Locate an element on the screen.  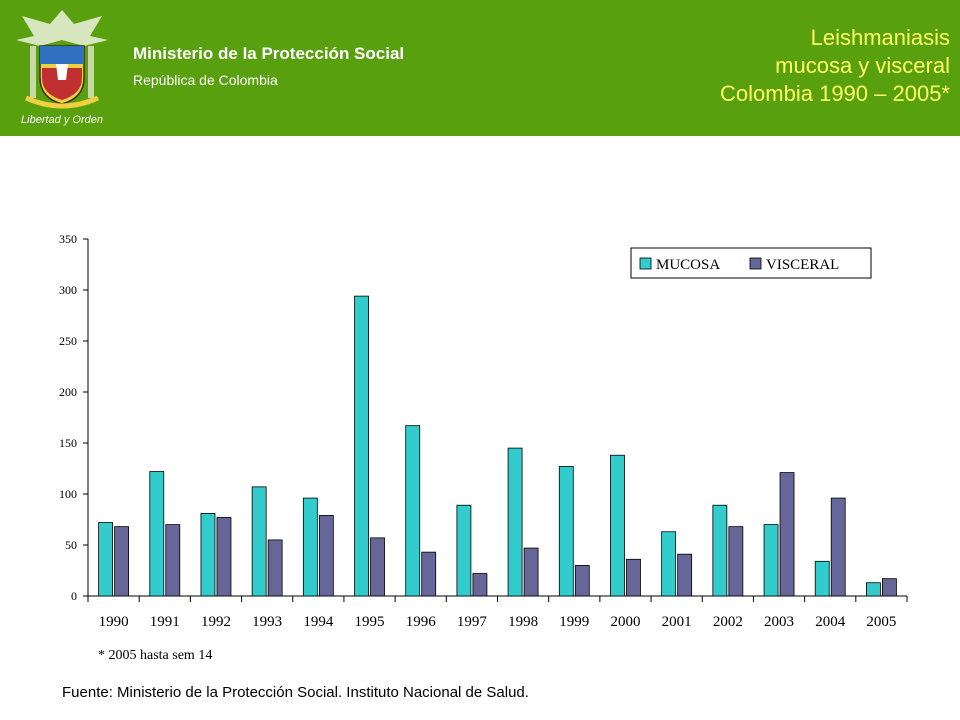
y-tick-label: 250 is located at coordinates (68, 341).